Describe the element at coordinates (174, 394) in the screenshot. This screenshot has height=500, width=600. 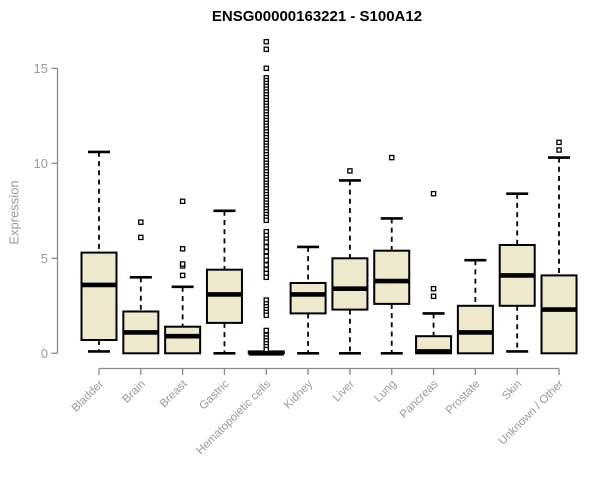
I see `x-tick-label: Breast` at that location.